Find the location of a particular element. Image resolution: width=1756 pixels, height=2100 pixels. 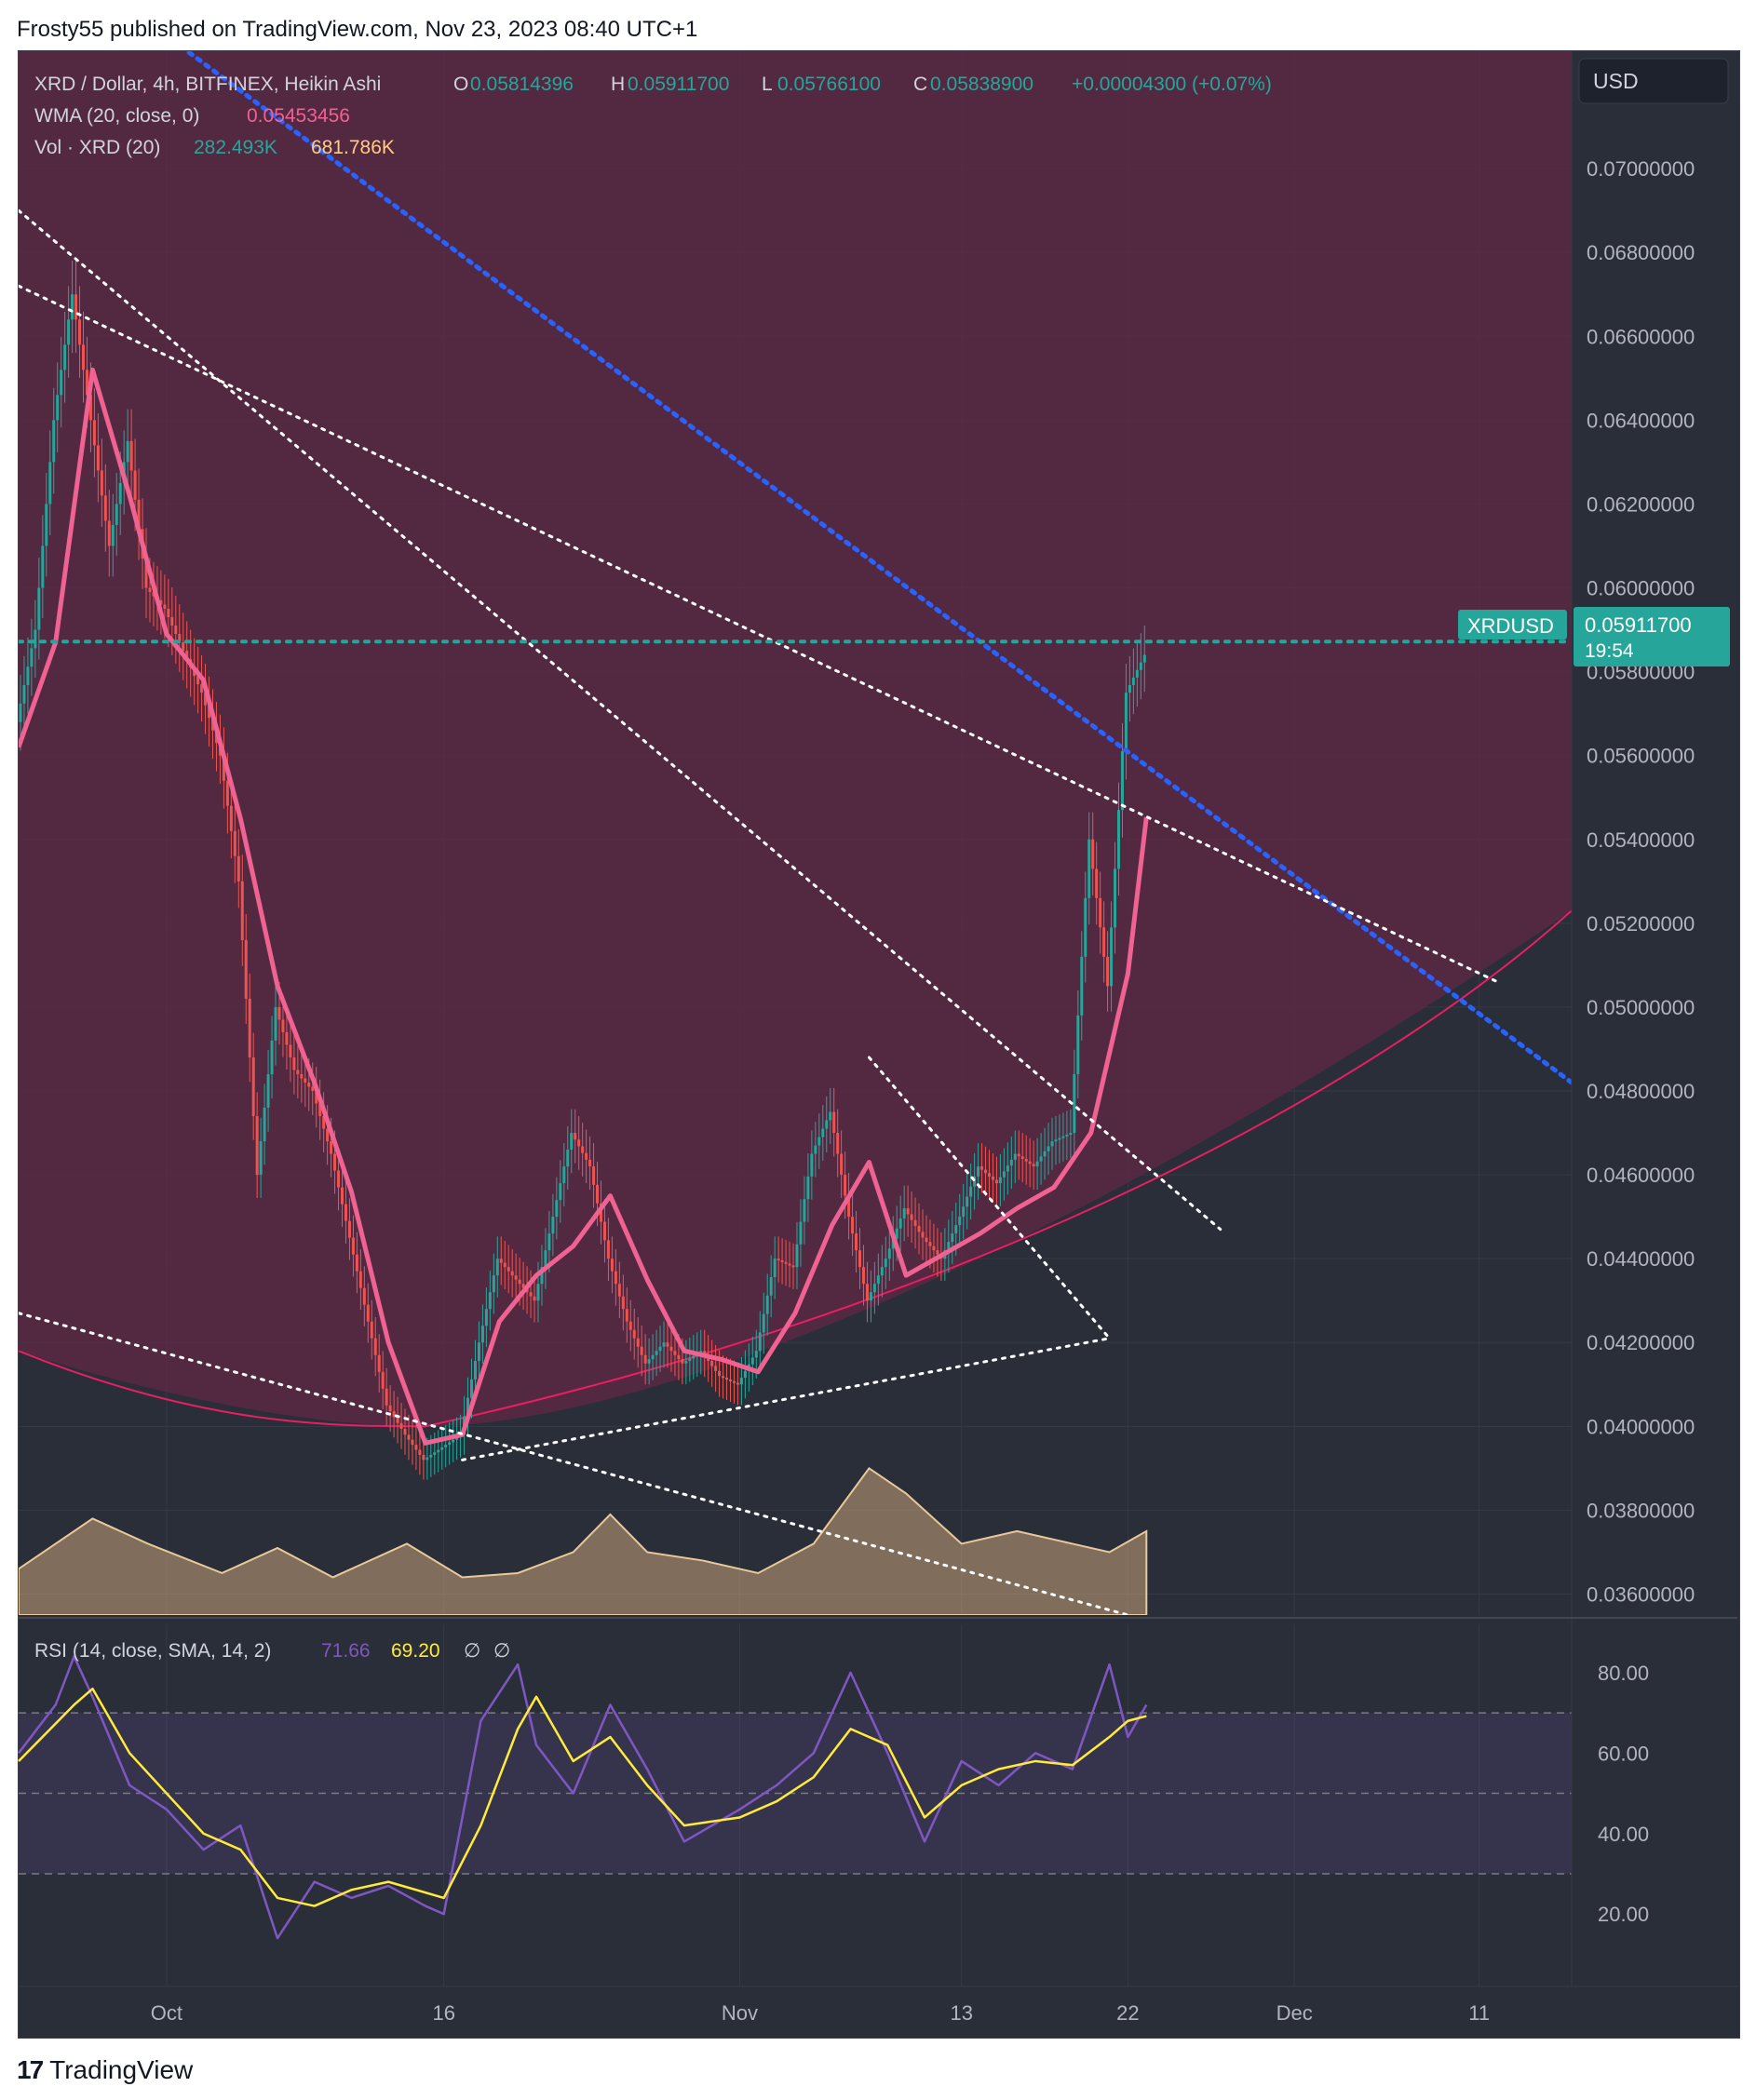

price-tick-label: 0.03600000 is located at coordinates (1641, 1594).